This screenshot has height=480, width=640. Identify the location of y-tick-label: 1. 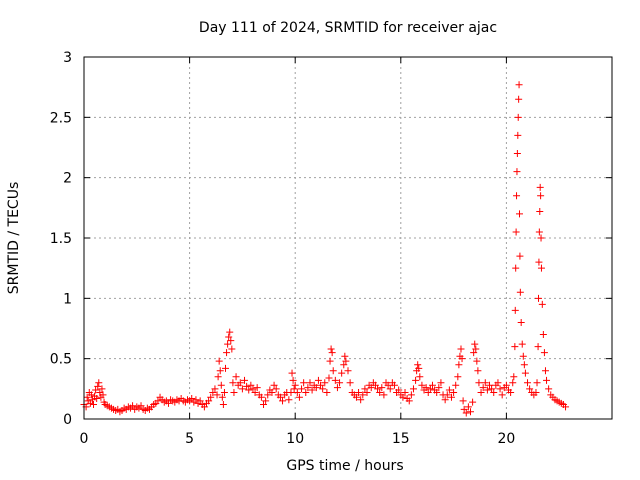
(67, 299).